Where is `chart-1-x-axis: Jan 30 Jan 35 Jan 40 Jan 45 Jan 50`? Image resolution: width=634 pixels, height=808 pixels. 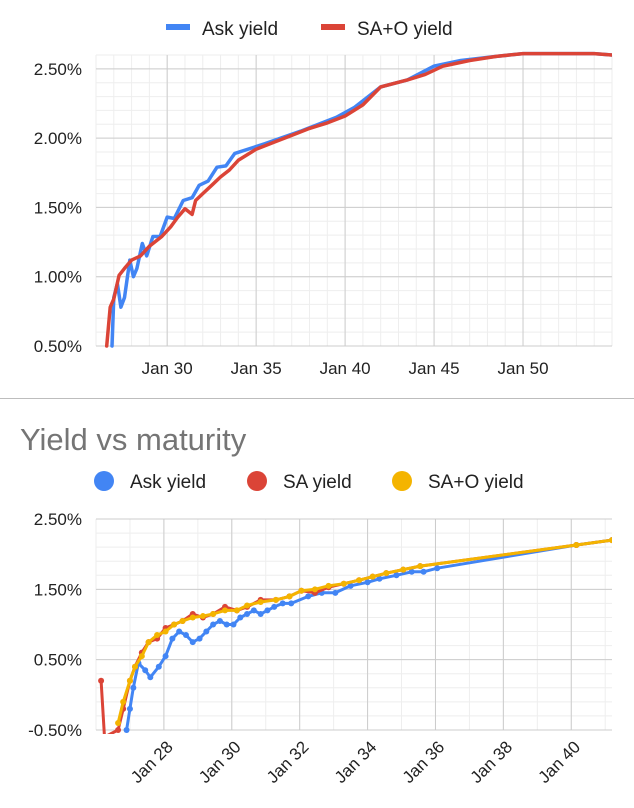 chart-1-x-axis: Jan 30 Jan 35 Jan 40 Jan 45 Jan 50 is located at coordinates (345, 368).